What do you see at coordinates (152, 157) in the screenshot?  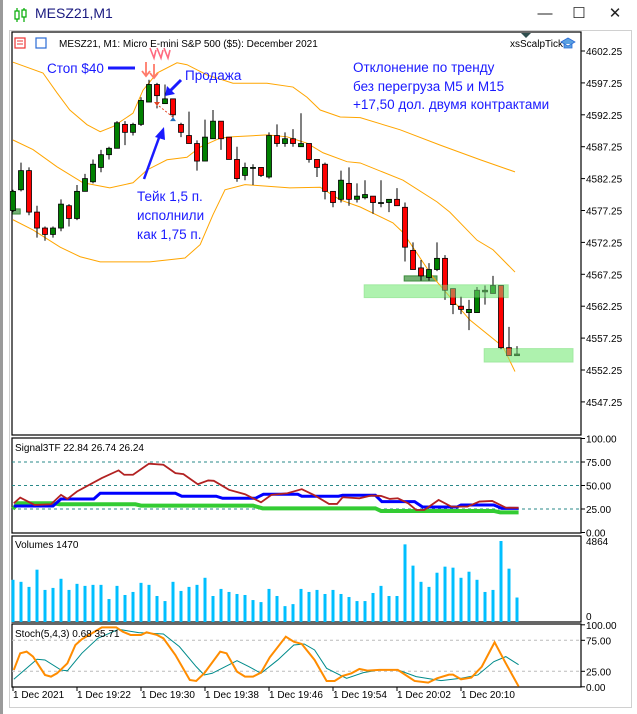 I see `take-pointer-arrow-icon` at bounding box center [152, 157].